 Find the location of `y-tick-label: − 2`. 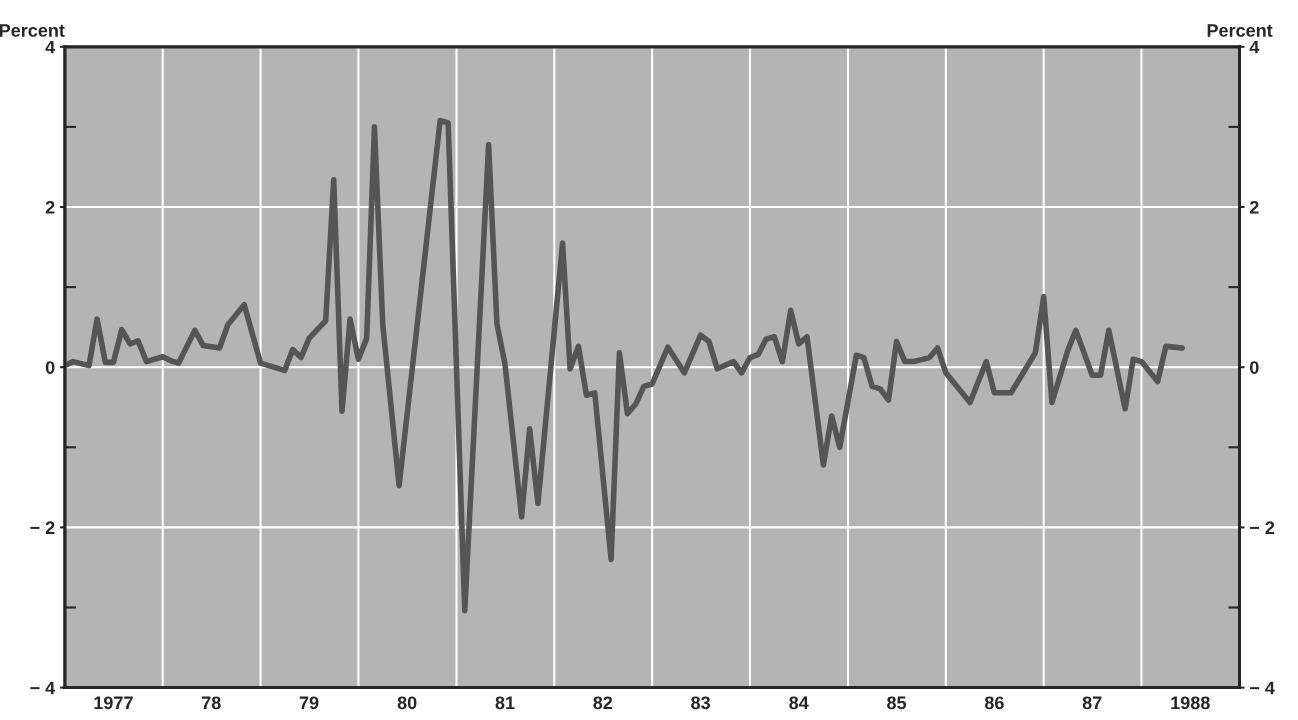

y-tick-label: − 2 is located at coordinates (42, 527).